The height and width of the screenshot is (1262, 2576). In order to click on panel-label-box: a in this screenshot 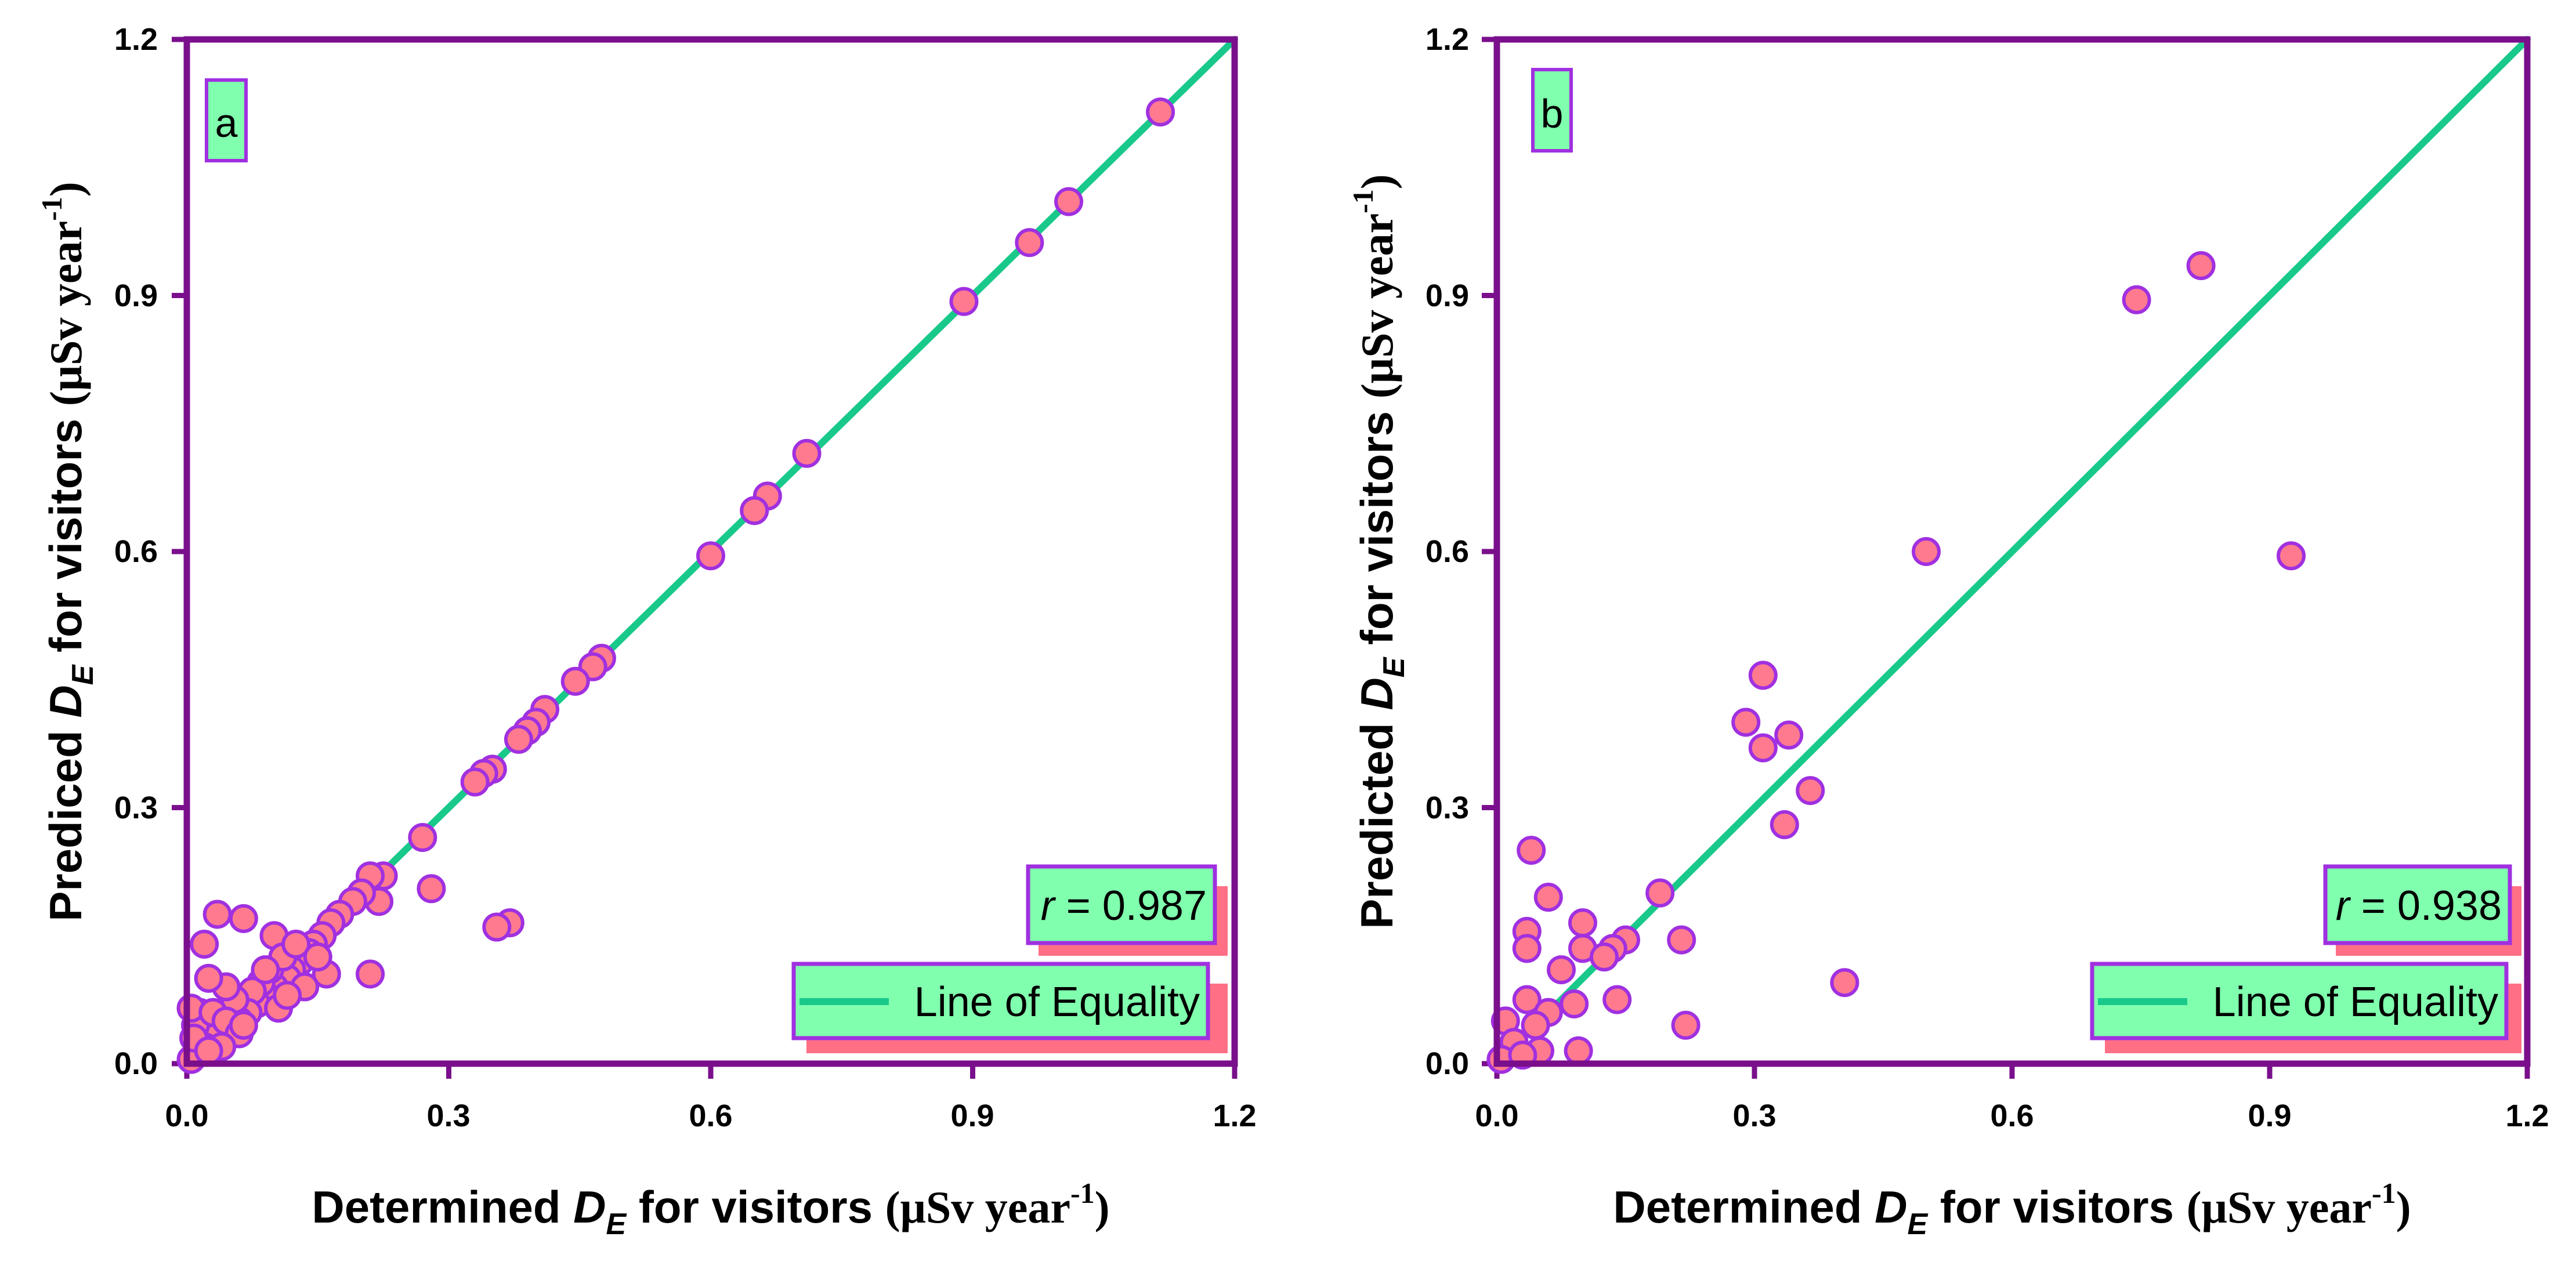, I will do `click(226, 120)`.